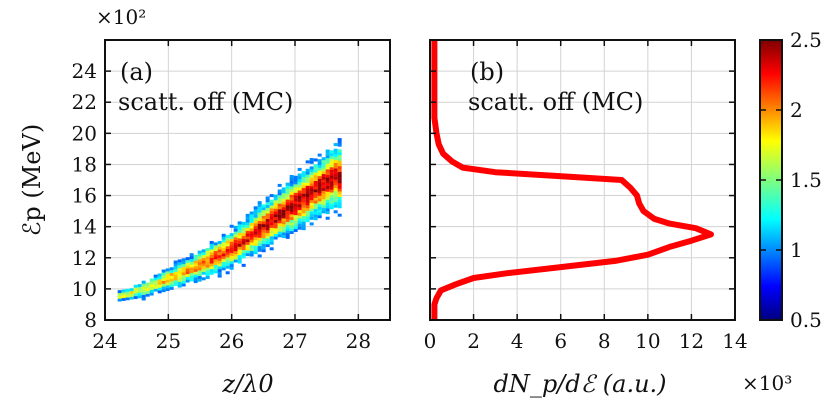 The width and height of the screenshot is (830, 412). What do you see at coordinates (734, 341) in the screenshot?
I see `x-tick-label: 14` at bounding box center [734, 341].